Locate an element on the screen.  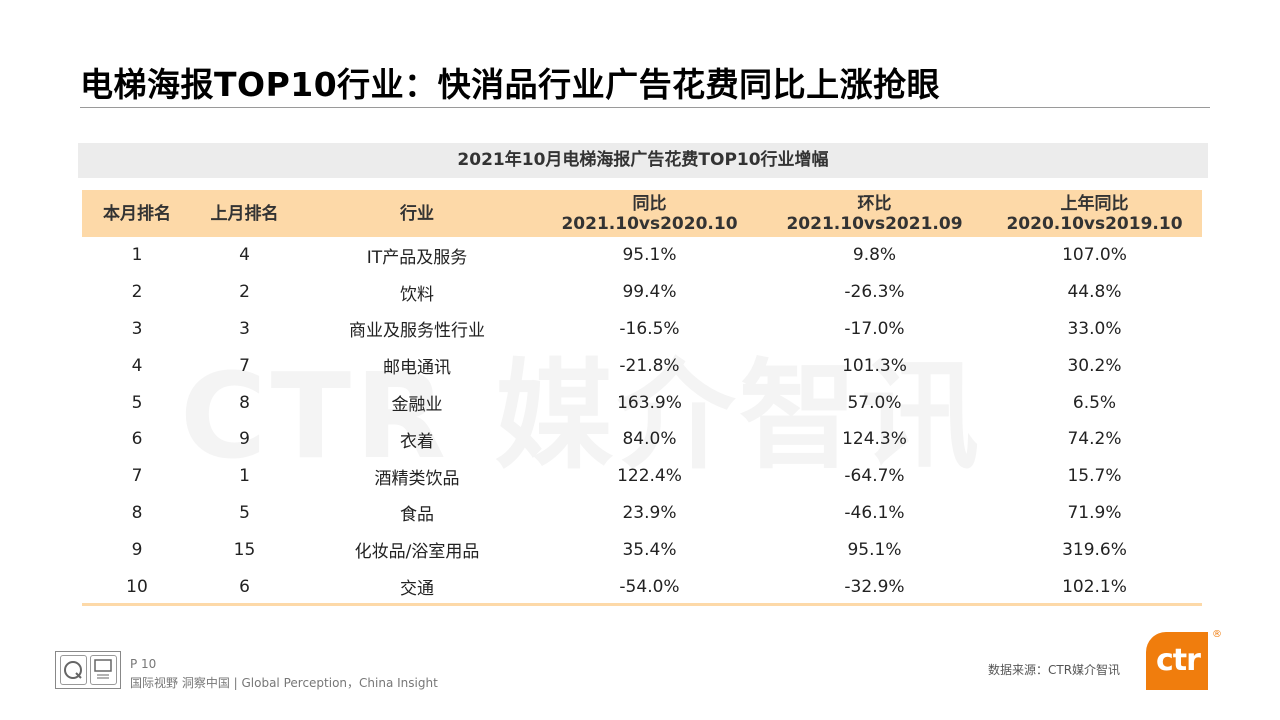
table-cell: 15 is located at coordinates (244, 549).